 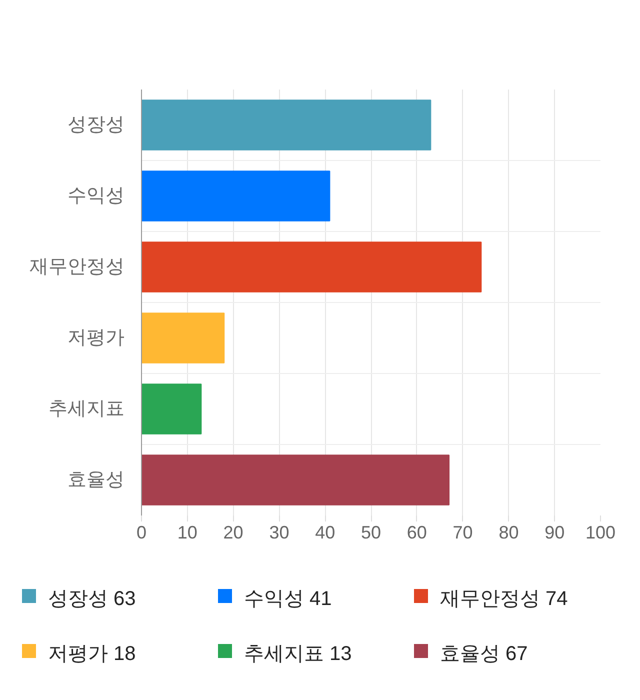 I want to click on x-tick-label: 30, so click(x=279, y=532).